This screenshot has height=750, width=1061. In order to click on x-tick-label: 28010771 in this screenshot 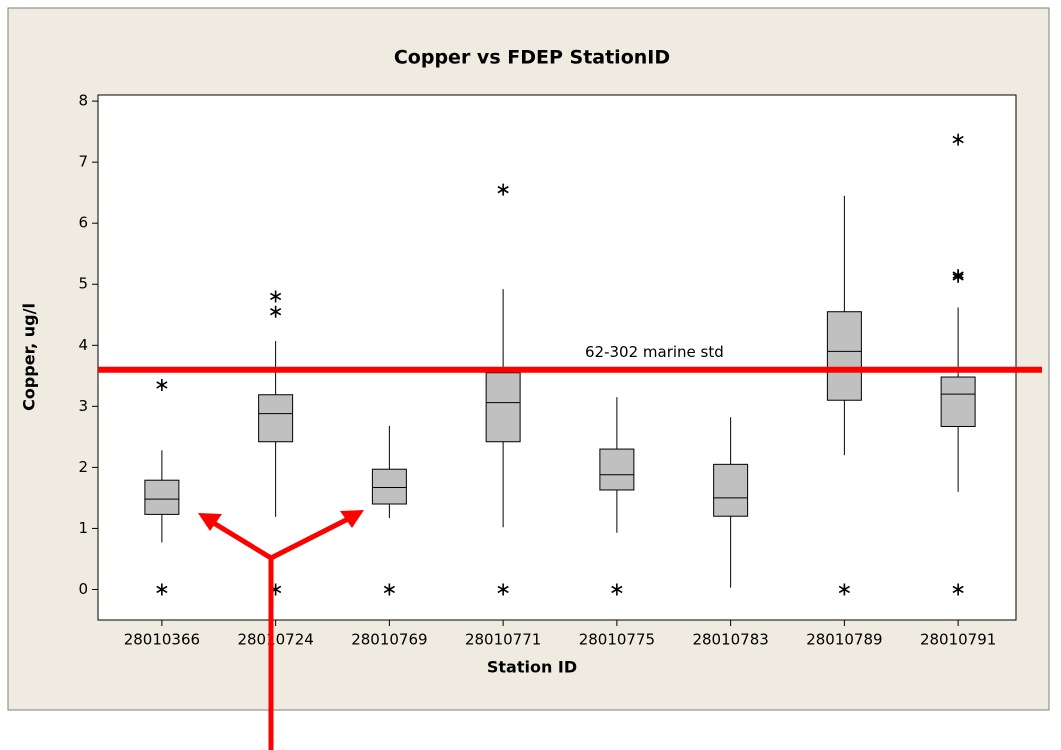, I will do `click(503, 640)`.